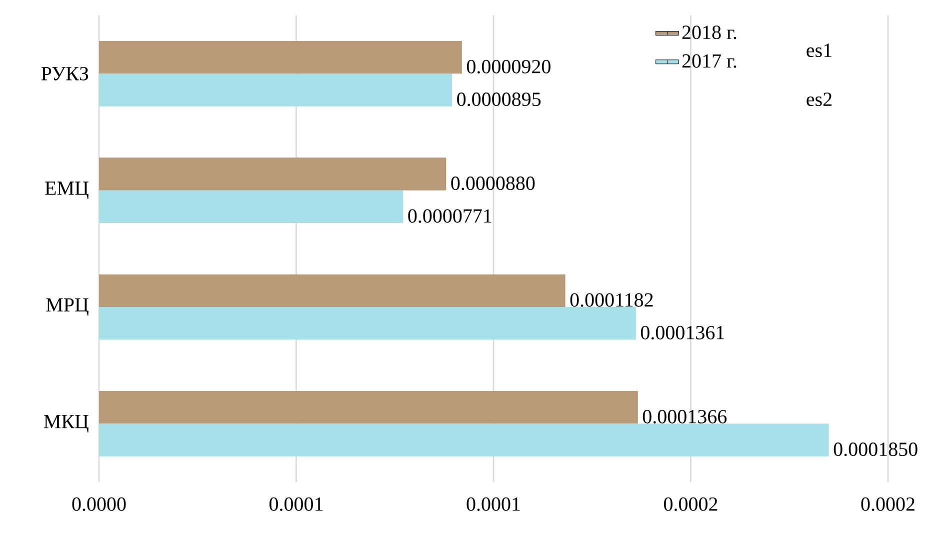  Describe the element at coordinates (709, 33) in the screenshot. I see `legend-label: 2018 г.` at that location.